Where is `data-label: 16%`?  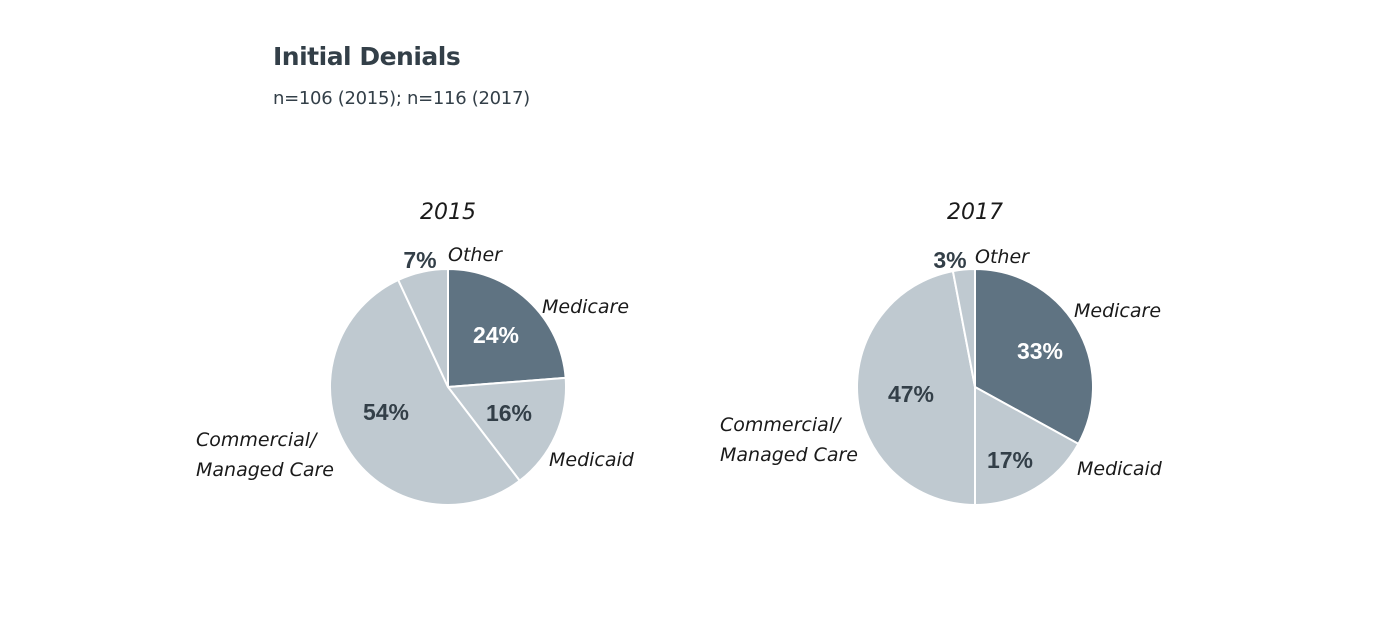 data-label: 16% is located at coordinates (509, 413).